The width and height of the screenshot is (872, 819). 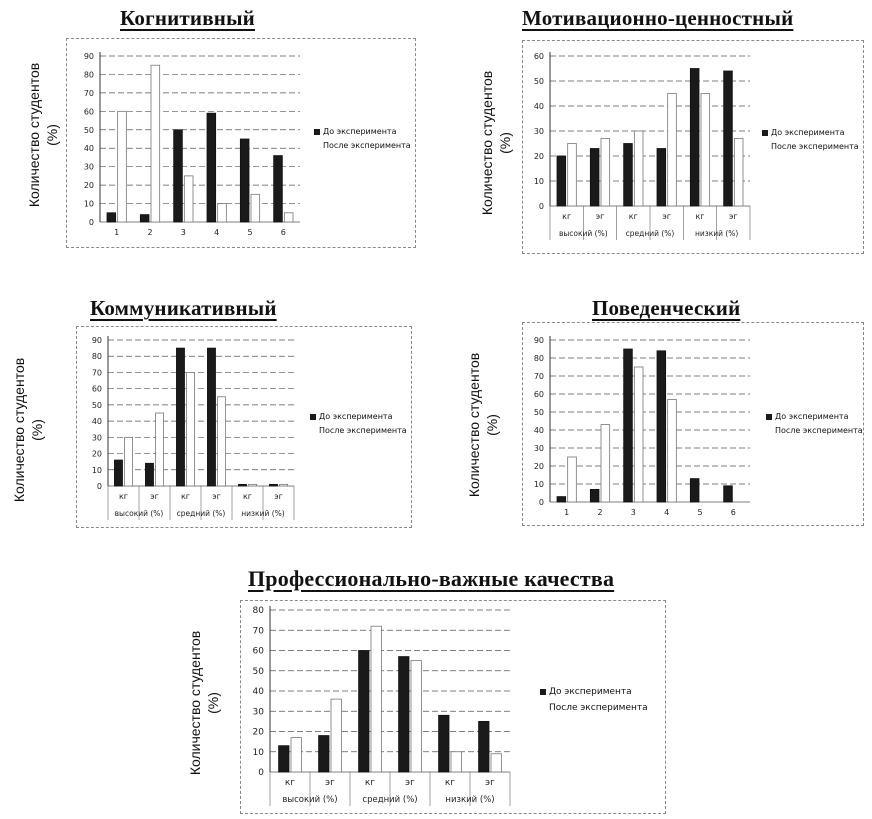 I want to click on chart-title: Когнитивный, so click(x=187, y=18).